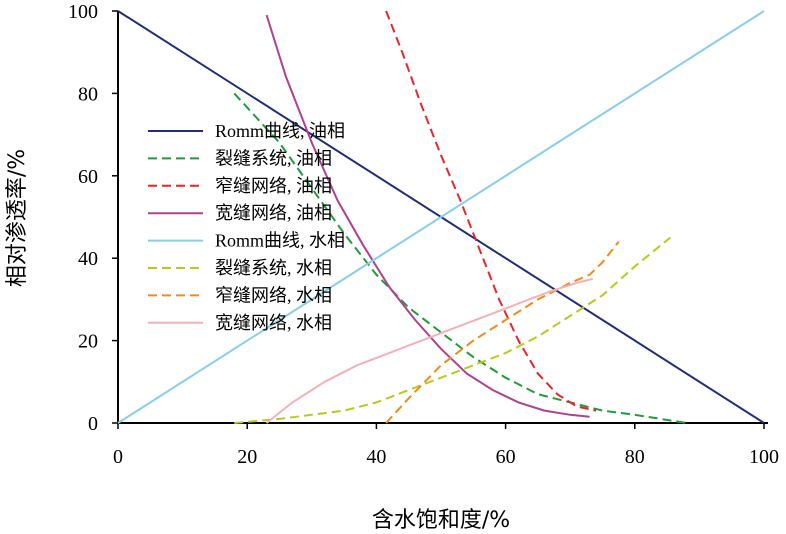 This screenshot has width=786, height=534. Describe the element at coordinates (118, 457) in the screenshot. I see `x-tick-label: 0` at that location.